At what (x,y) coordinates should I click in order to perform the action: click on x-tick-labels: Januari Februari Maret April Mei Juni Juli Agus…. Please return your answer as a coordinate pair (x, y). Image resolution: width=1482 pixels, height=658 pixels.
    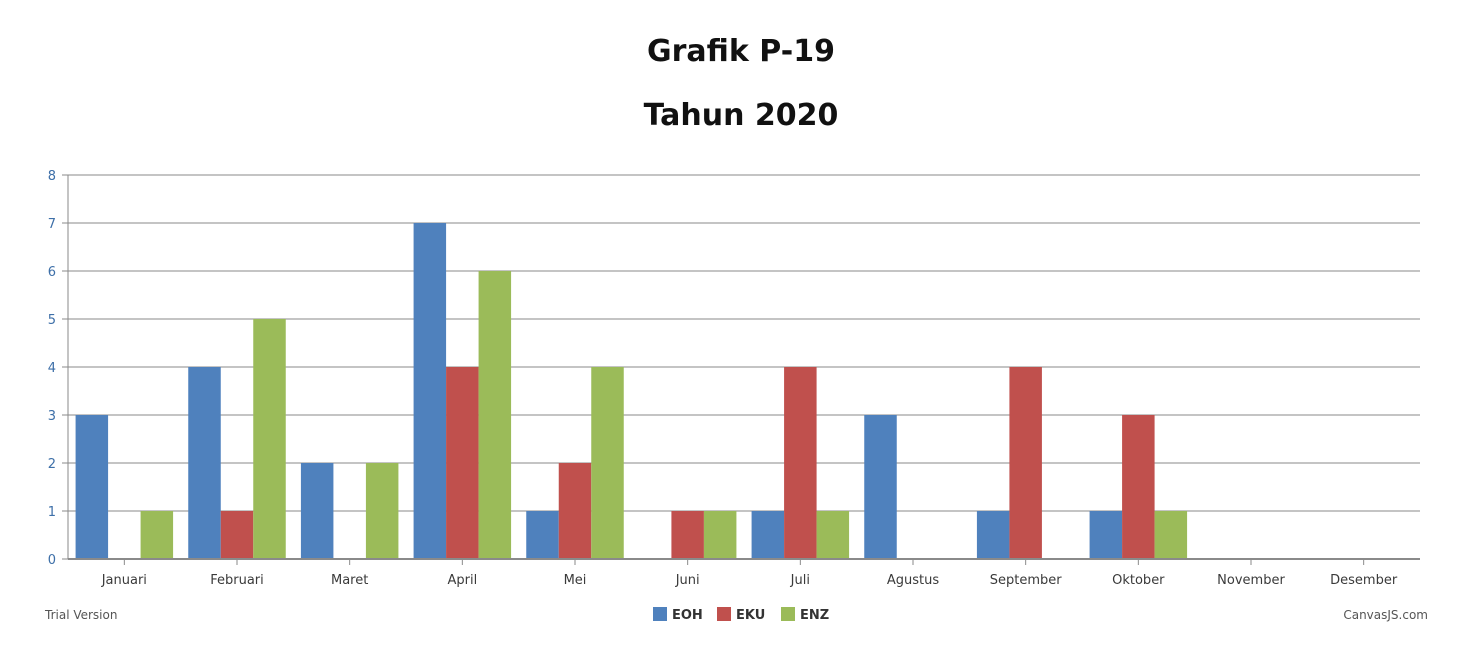
    Looking at the image, I should click on (749, 580).